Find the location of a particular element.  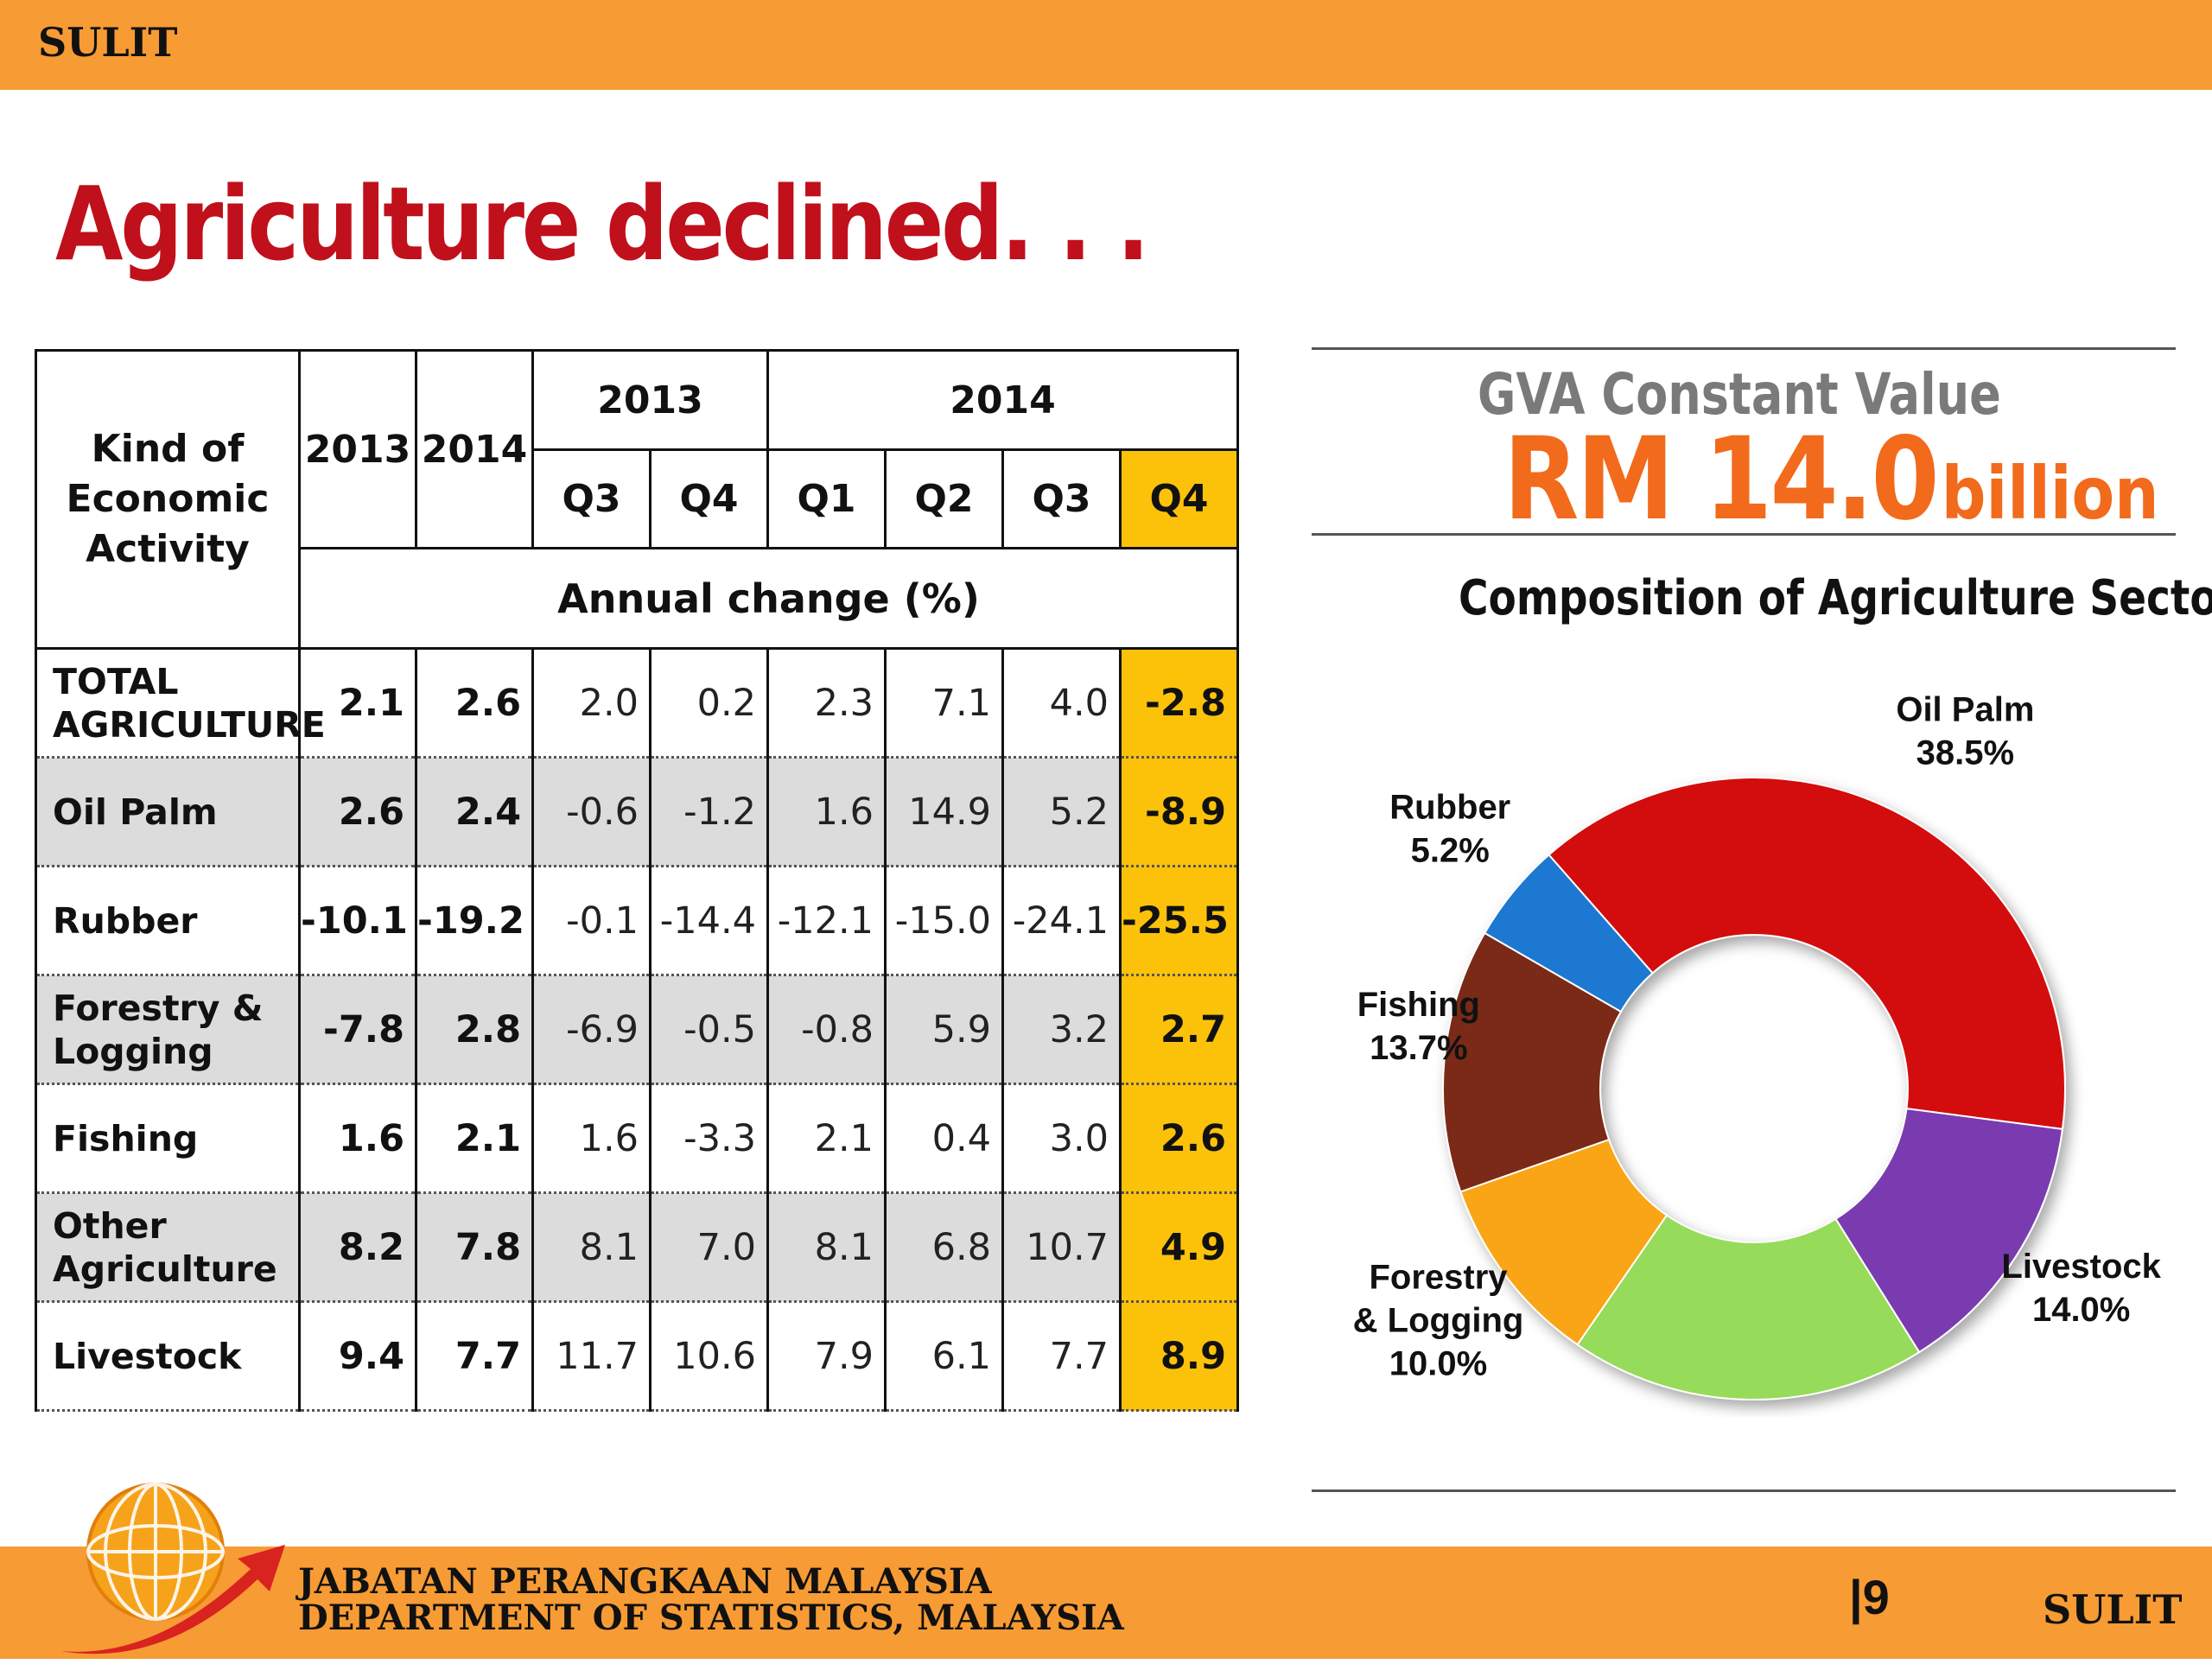

table-row: Fishing 1.6 2.1 1.6 -3.3 2.1 0.4 3.0 2.6 is located at coordinates (637, 1138).